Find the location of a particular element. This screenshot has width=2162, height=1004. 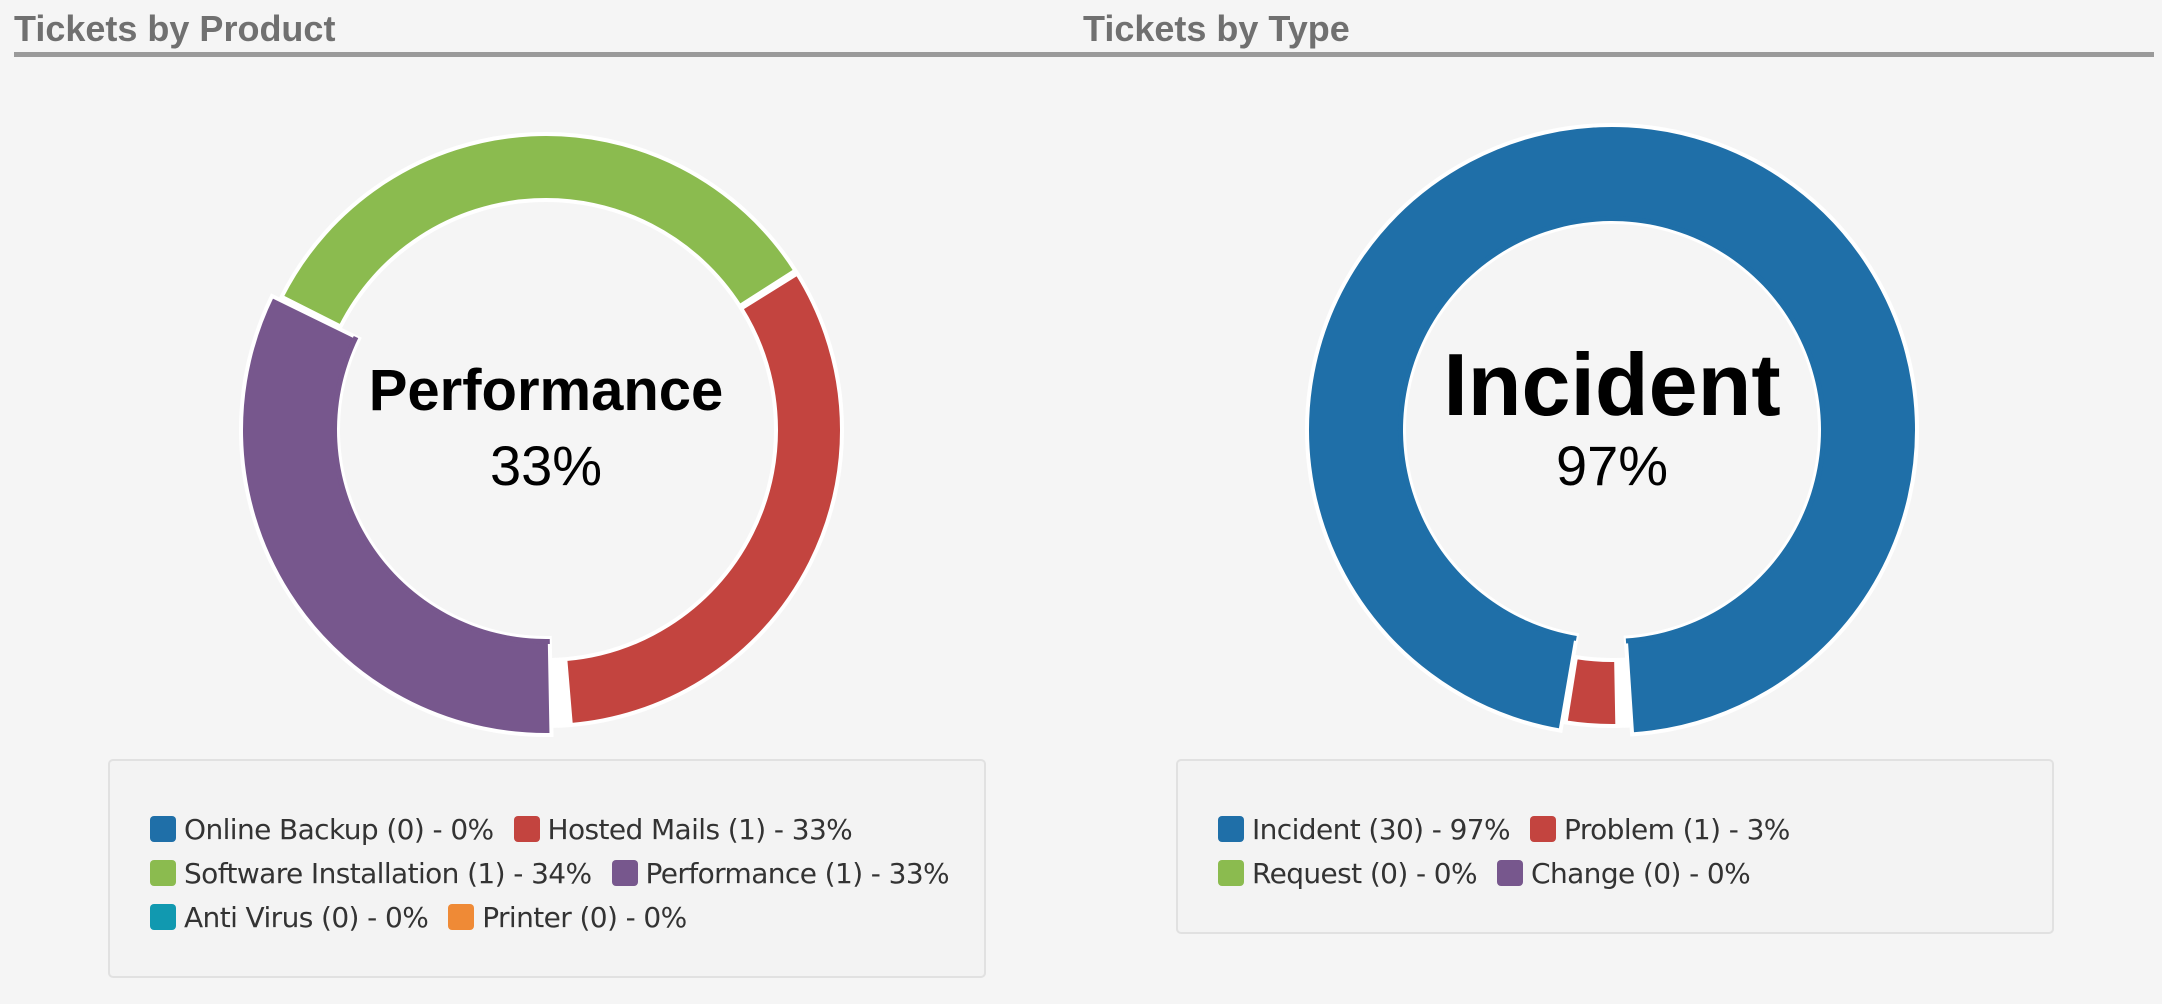

legend-item-performance: Performance (1) - 33% is located at coordinates (780, 873).